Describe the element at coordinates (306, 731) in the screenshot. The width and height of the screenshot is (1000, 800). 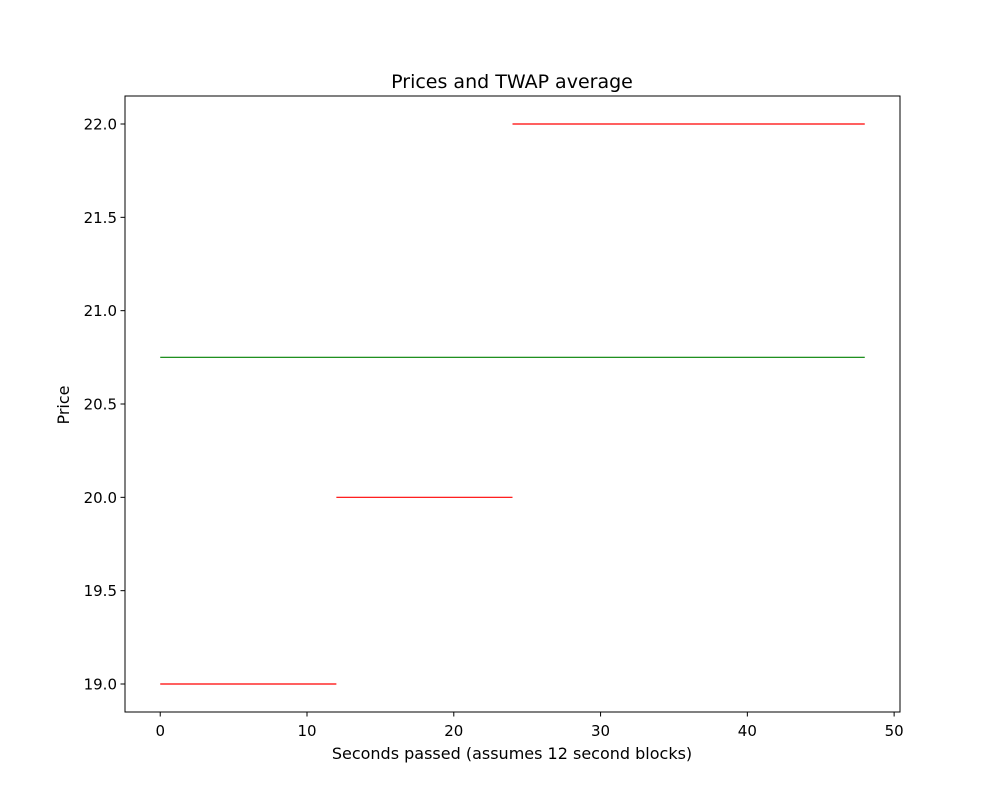
I see `x-tick-label: 10` at that location.